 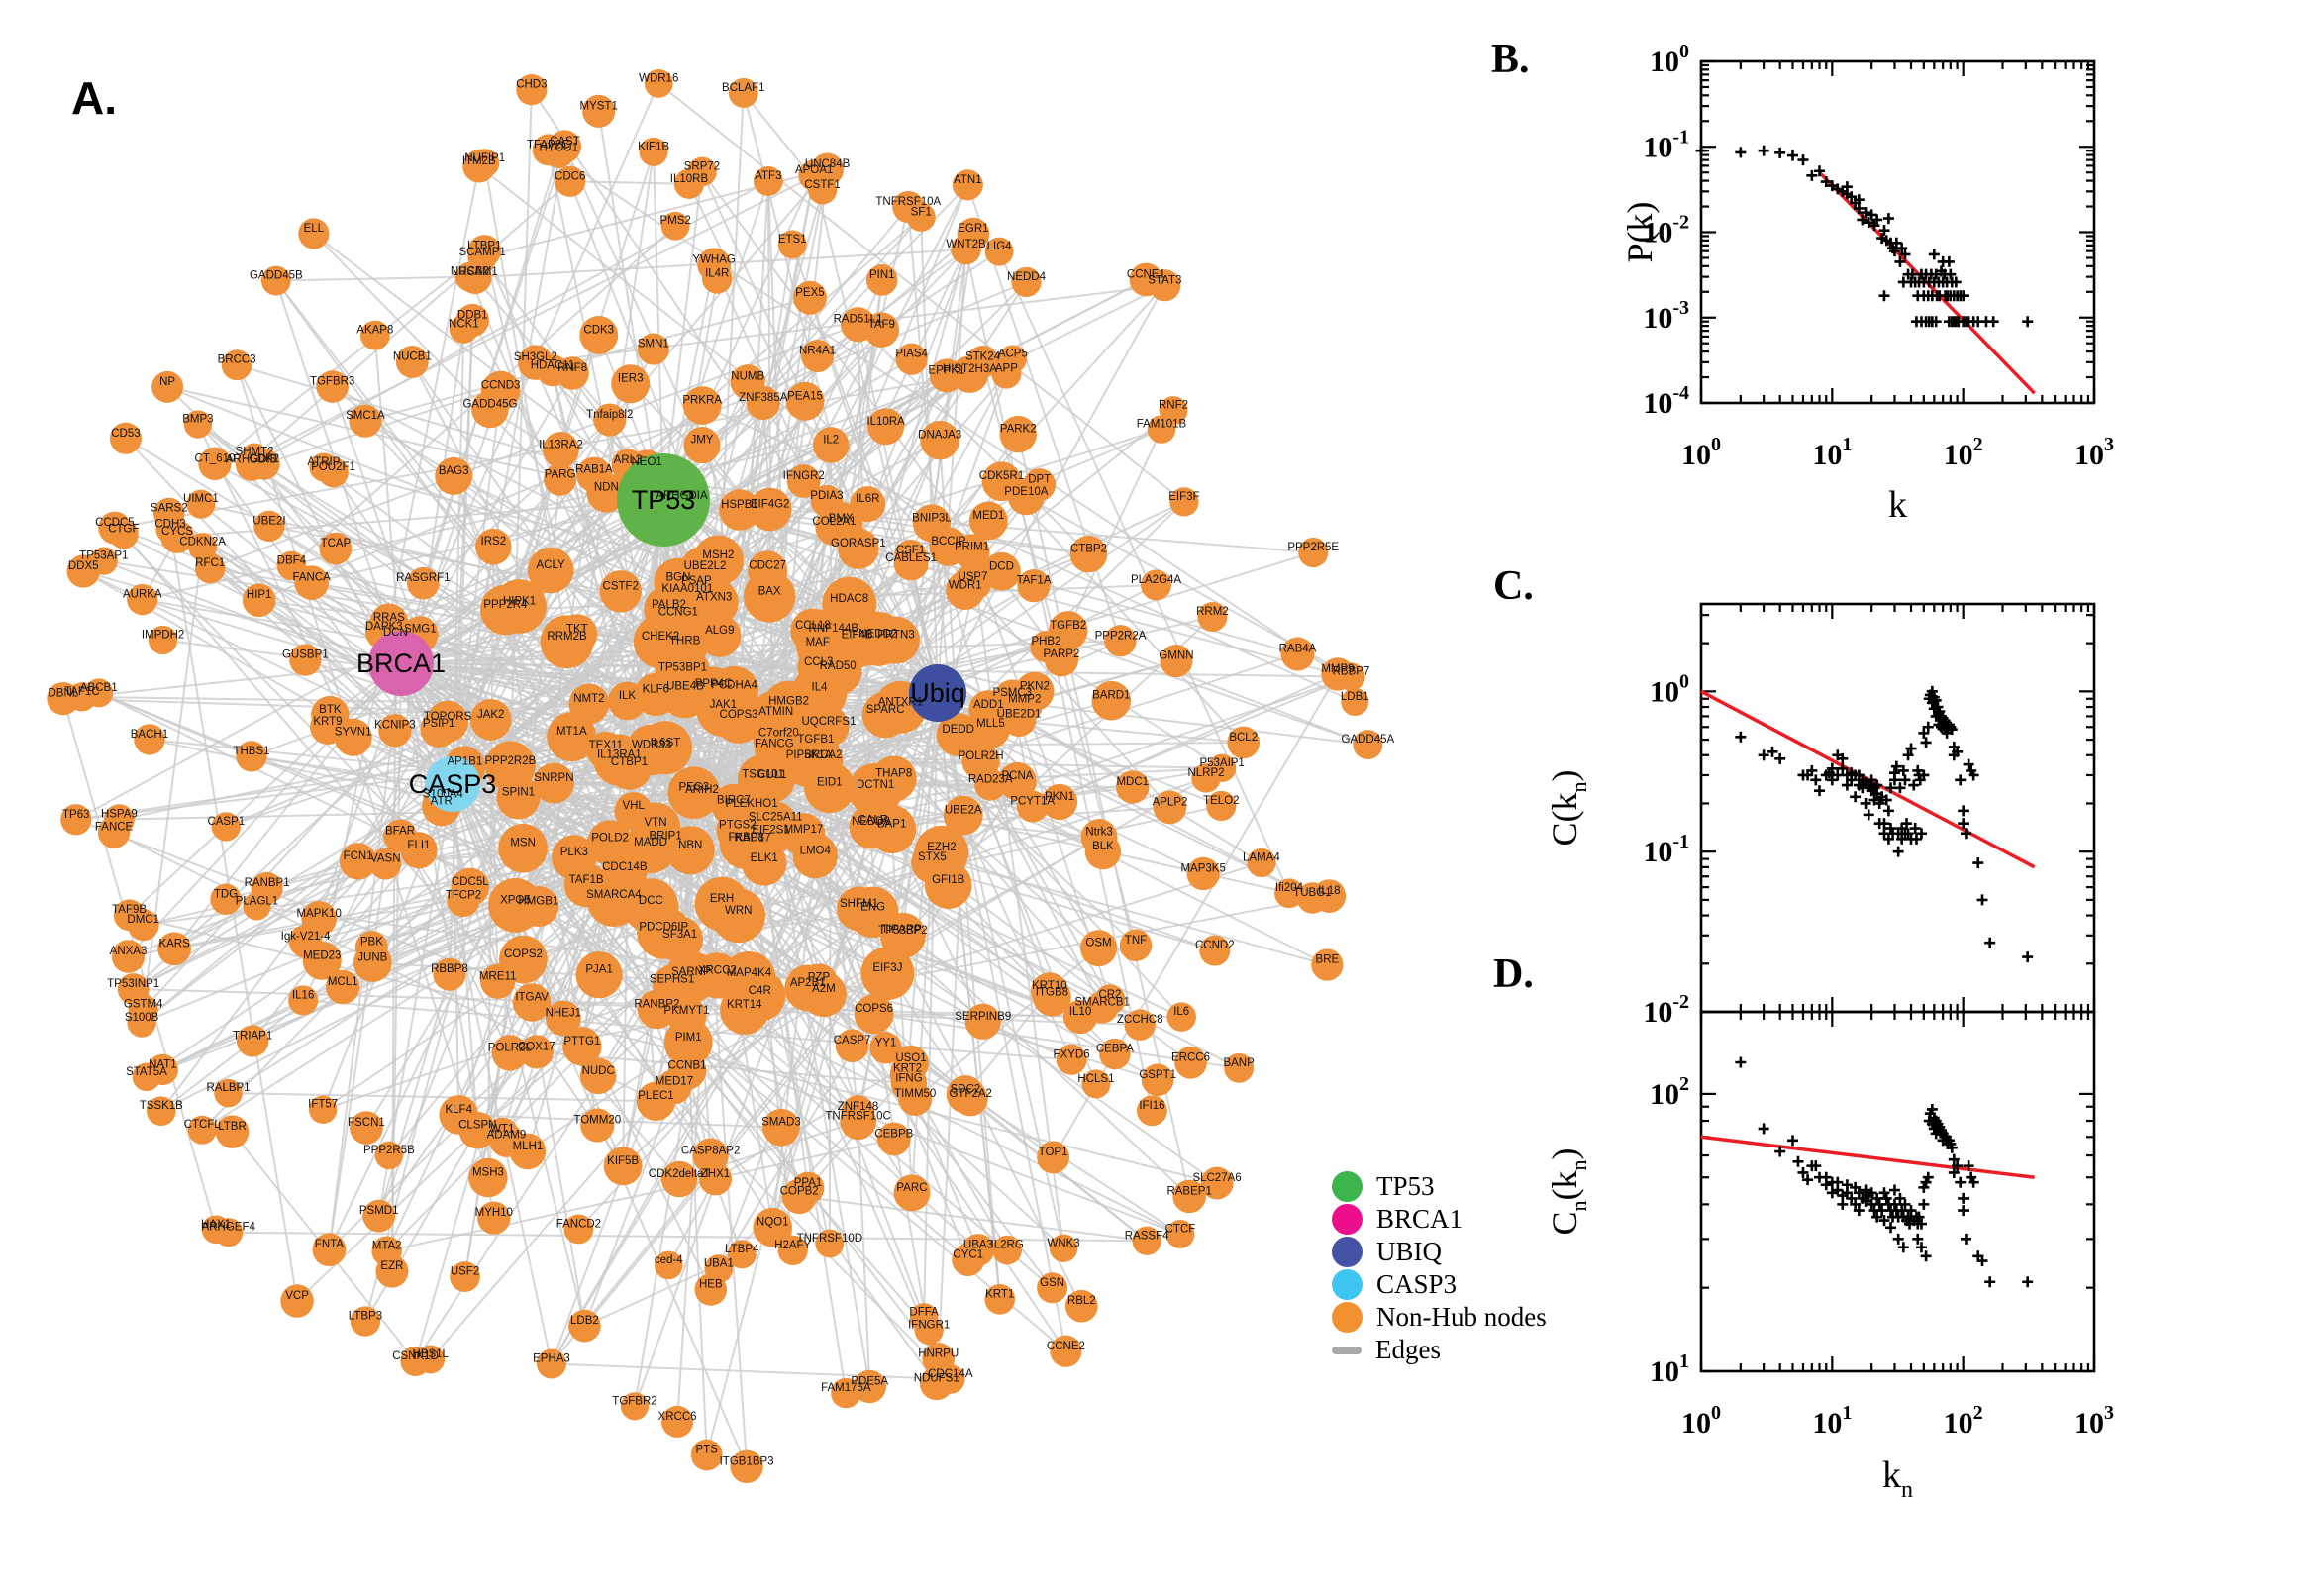 What do you see at coordinates (689, 179) in the screenshot?
I see `network-node-label: IL10RB` at bounding box center [689, 179].